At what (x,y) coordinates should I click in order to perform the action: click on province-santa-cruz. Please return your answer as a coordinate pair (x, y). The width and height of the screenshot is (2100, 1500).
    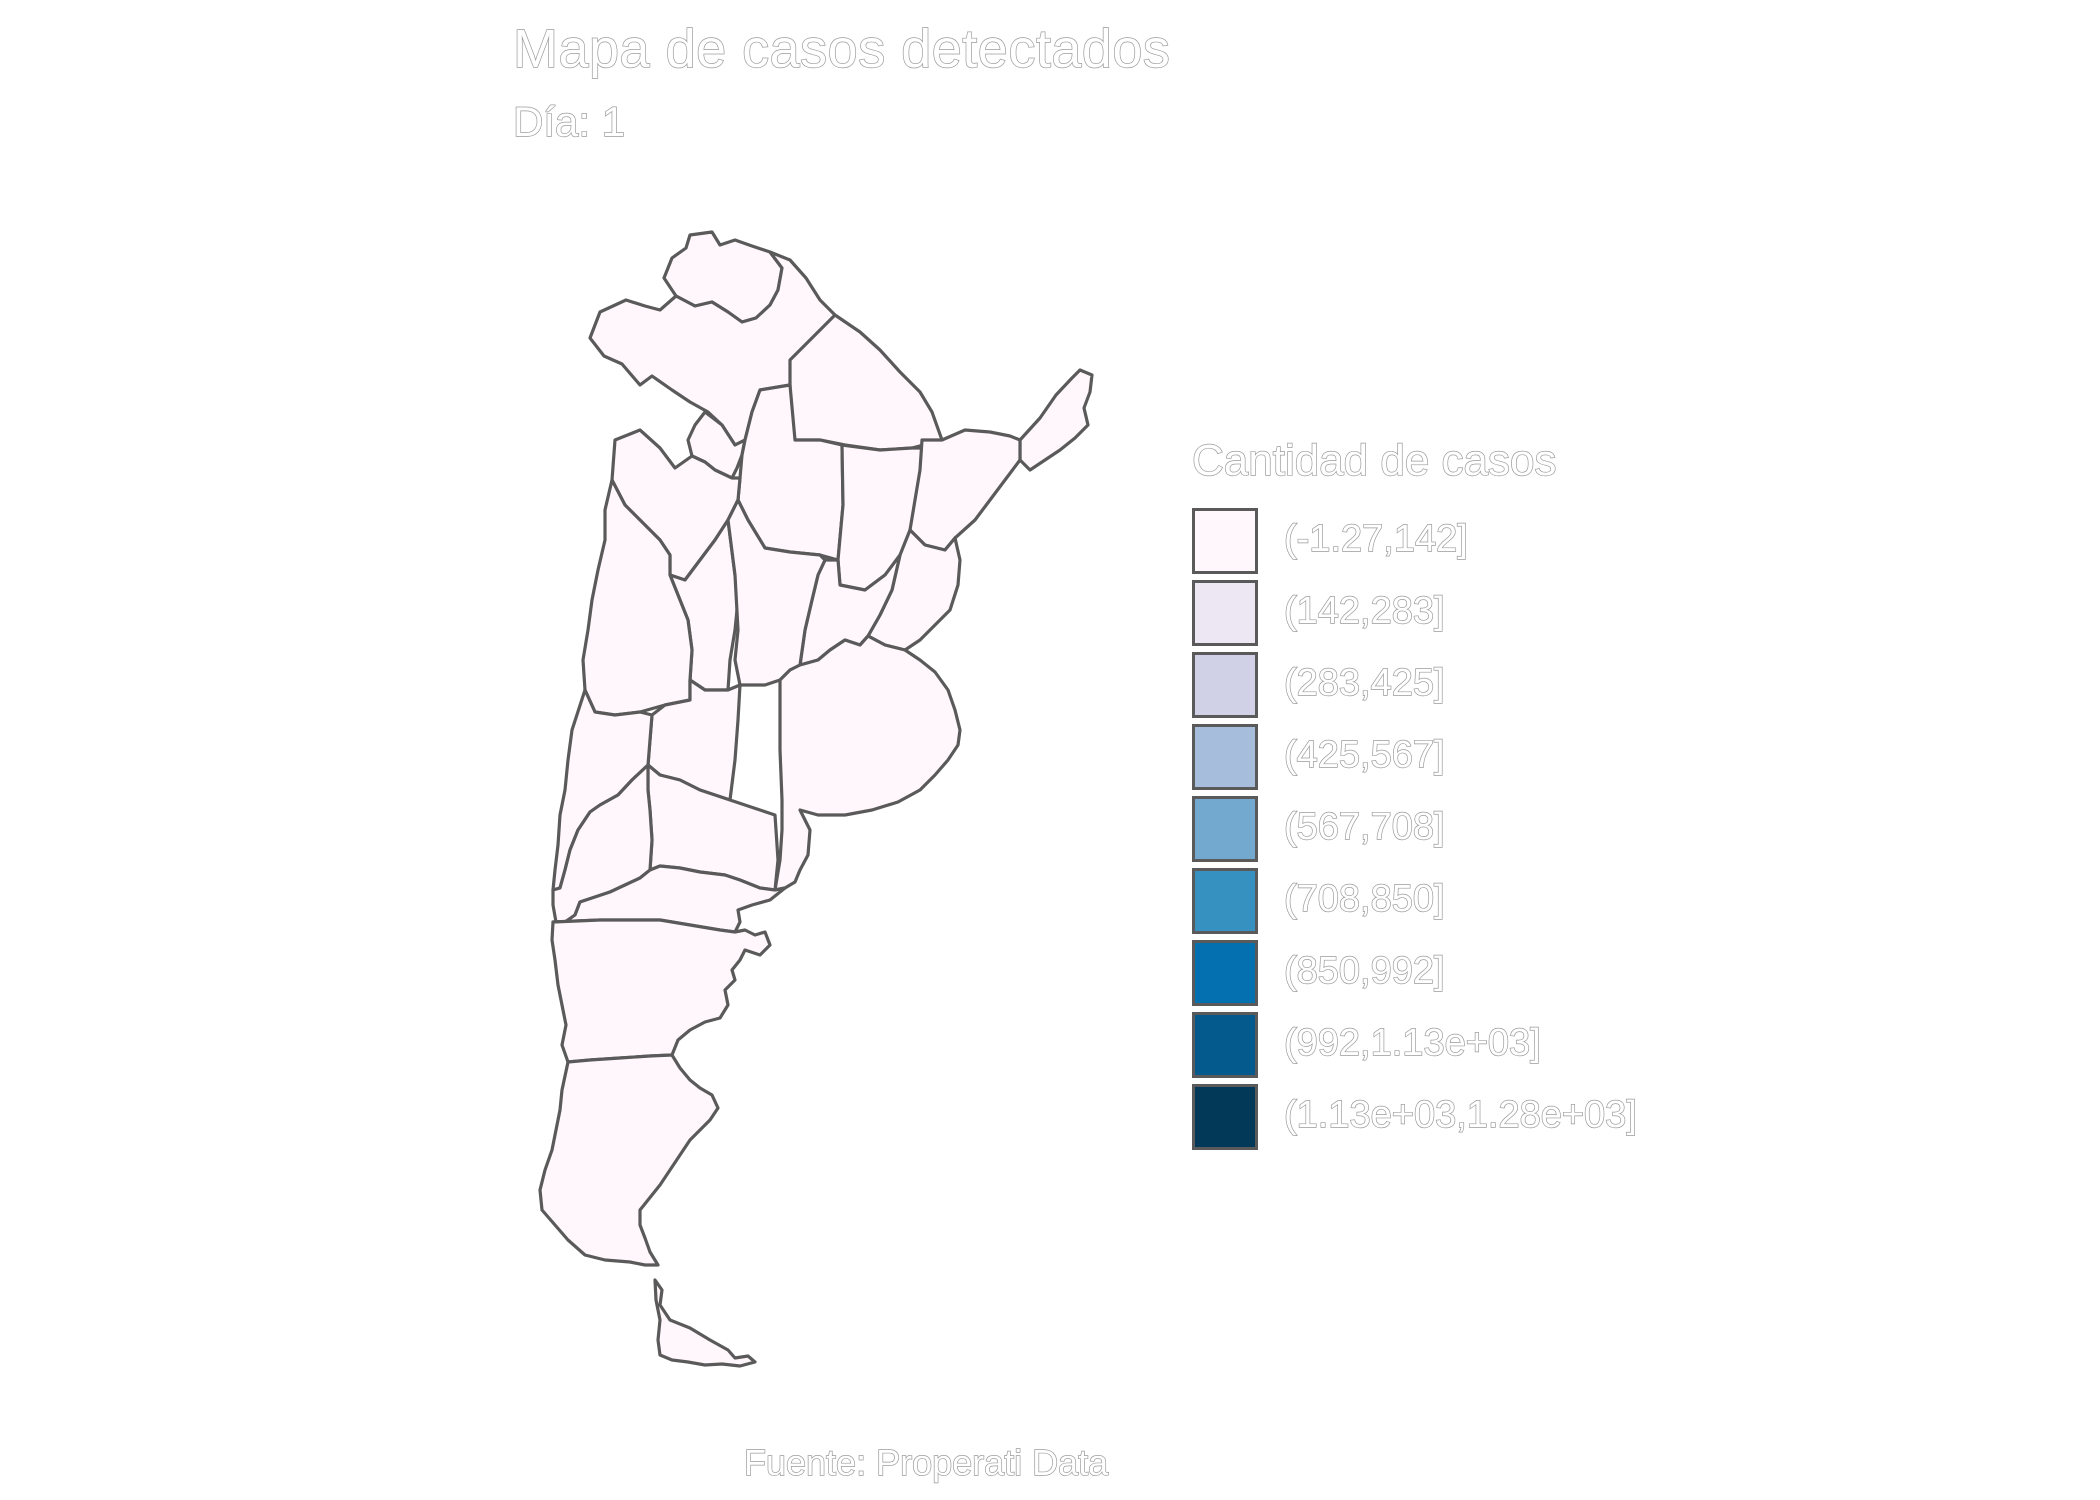
    Looking at the image, I should click on (629, 1160).